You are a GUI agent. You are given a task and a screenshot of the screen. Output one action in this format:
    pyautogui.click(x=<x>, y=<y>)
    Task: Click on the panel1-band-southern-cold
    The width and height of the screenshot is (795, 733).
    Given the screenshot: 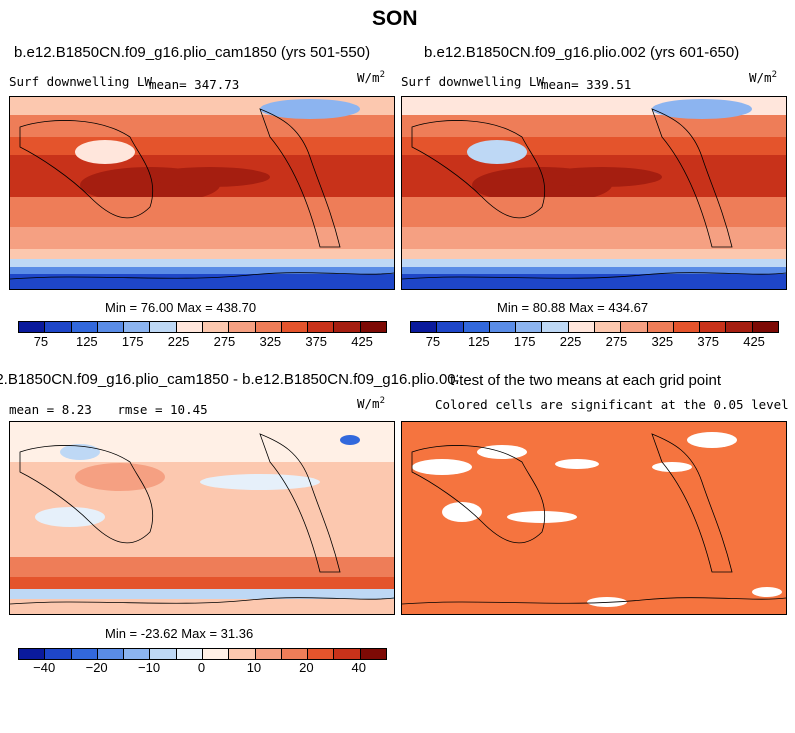 What is the action you would take?
    pyautogui.click(x=202, y=263)
    